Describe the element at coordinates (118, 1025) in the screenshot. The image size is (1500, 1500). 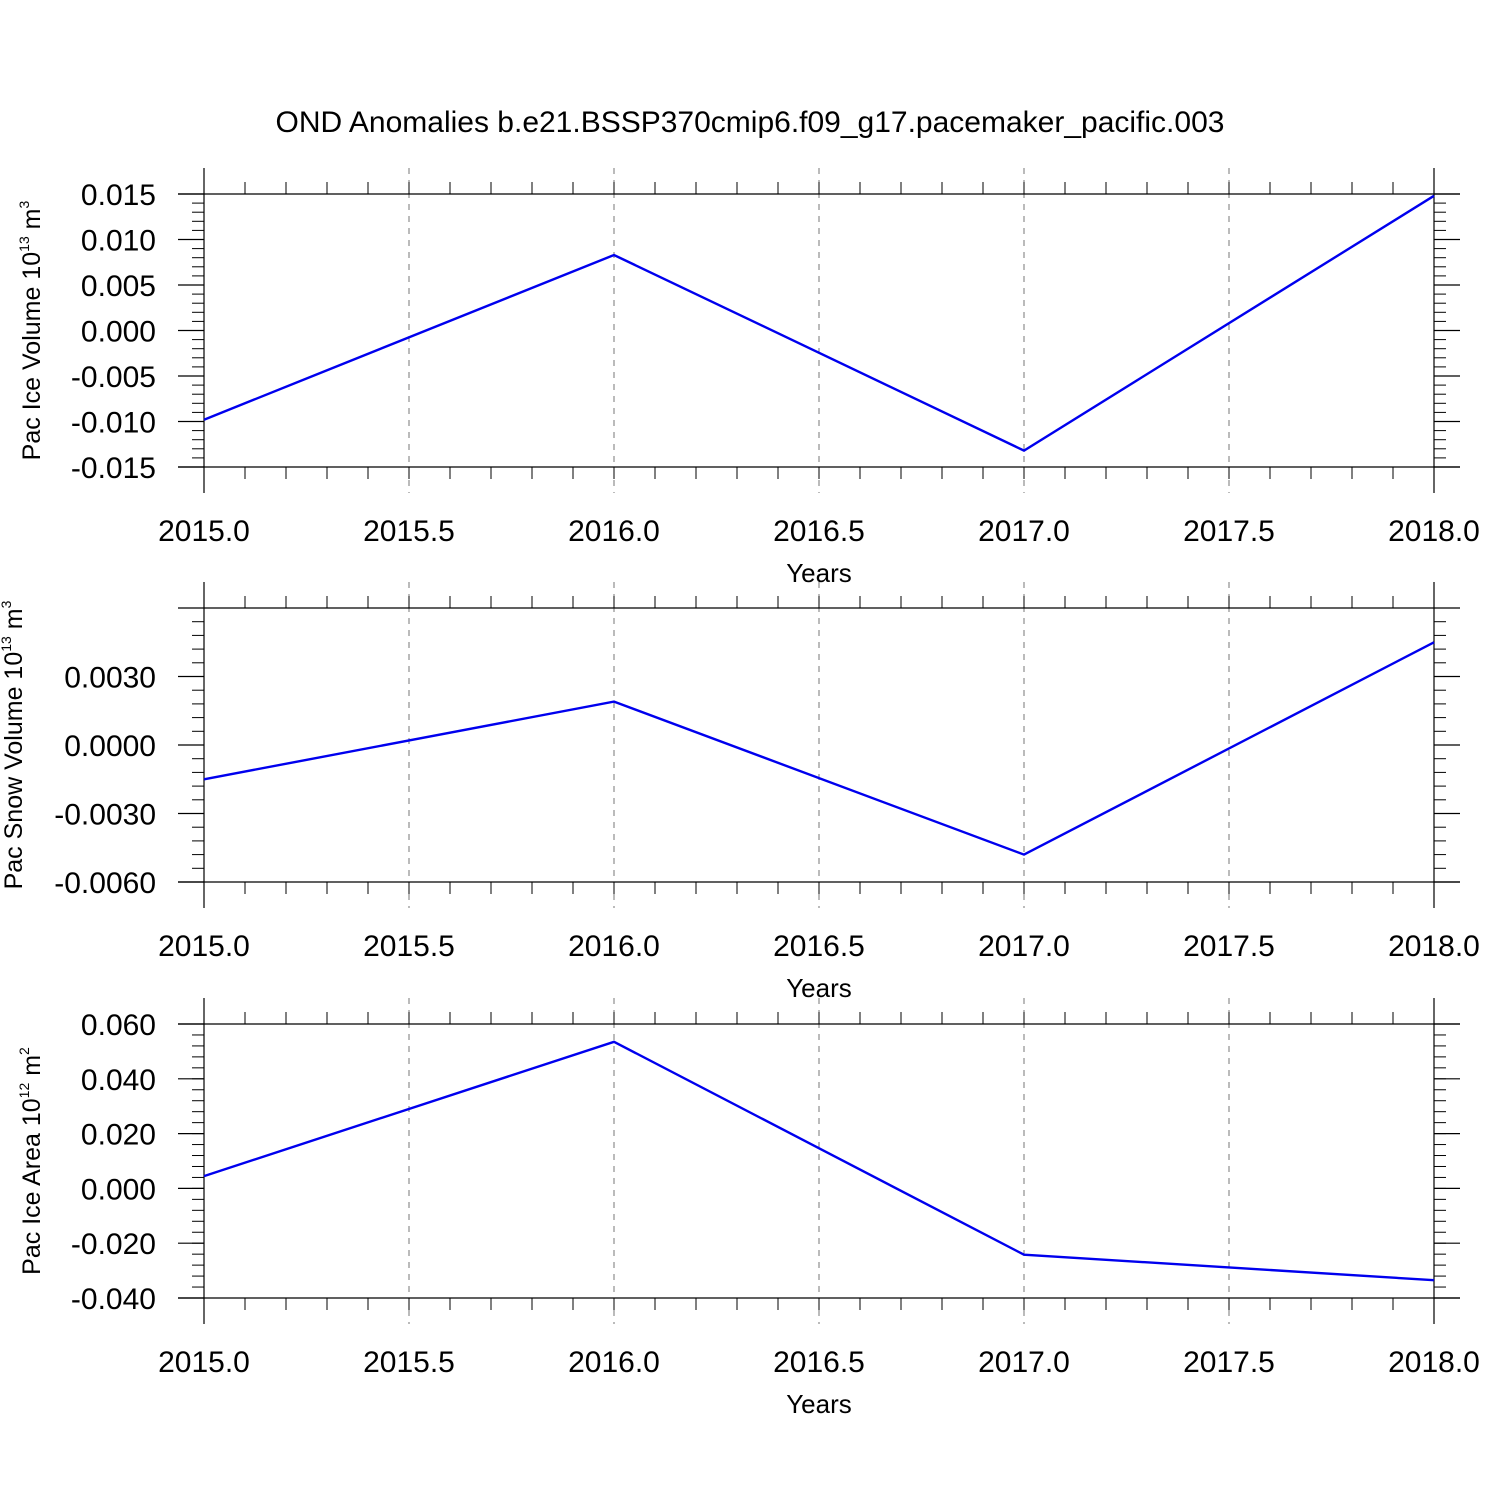
I see `y-tick-label: 0.060` at that location.